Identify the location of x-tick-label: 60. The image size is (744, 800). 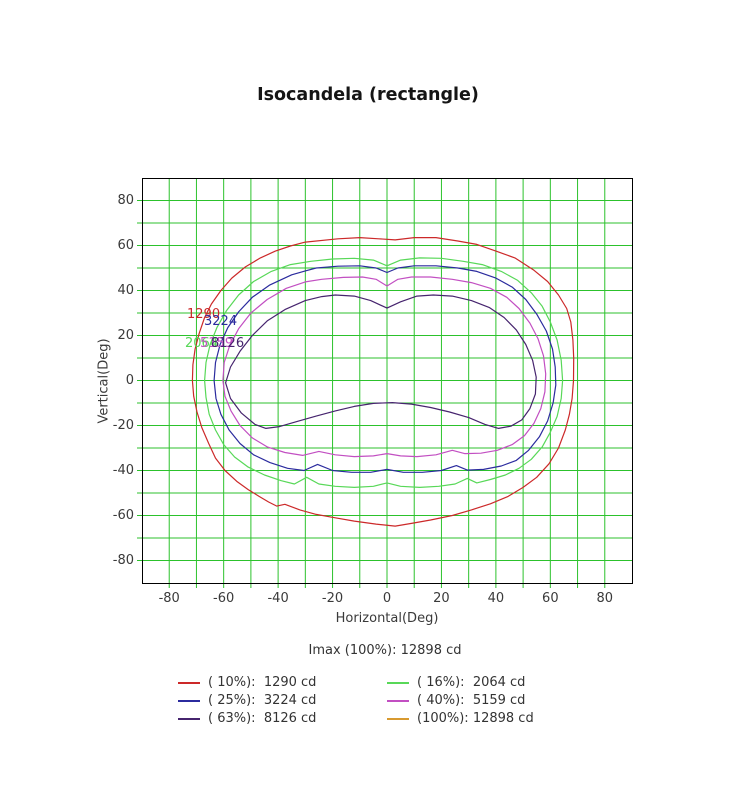
(550, 598).